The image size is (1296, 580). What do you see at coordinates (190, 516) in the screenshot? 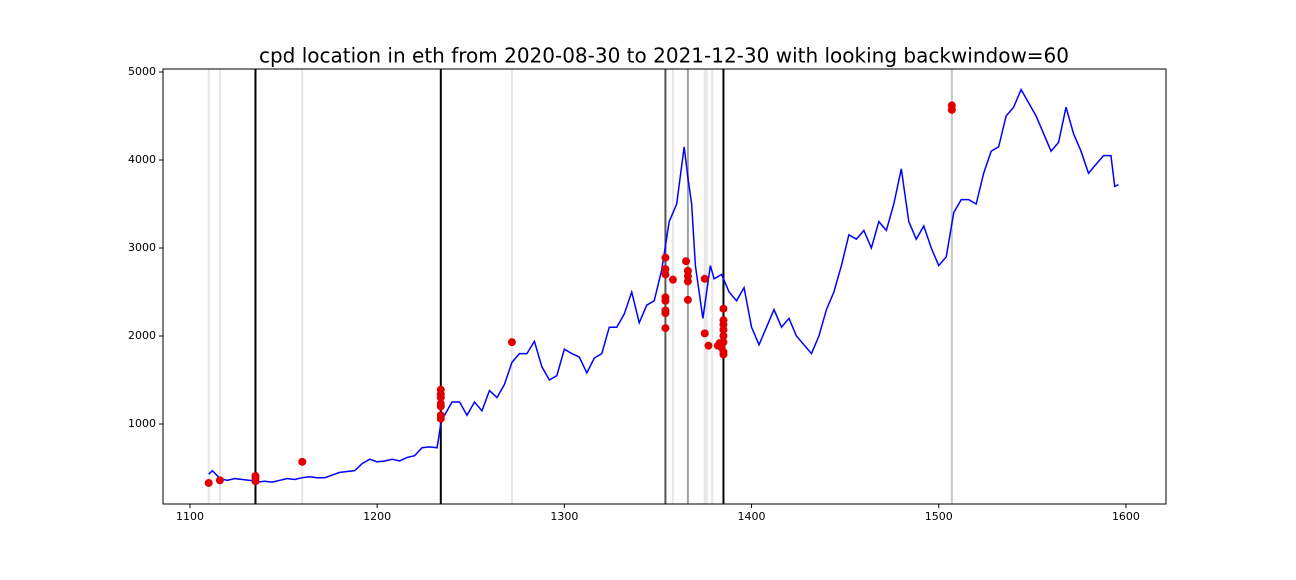
I see `x-tick-label: 1100` at bounding box center [190, 516].